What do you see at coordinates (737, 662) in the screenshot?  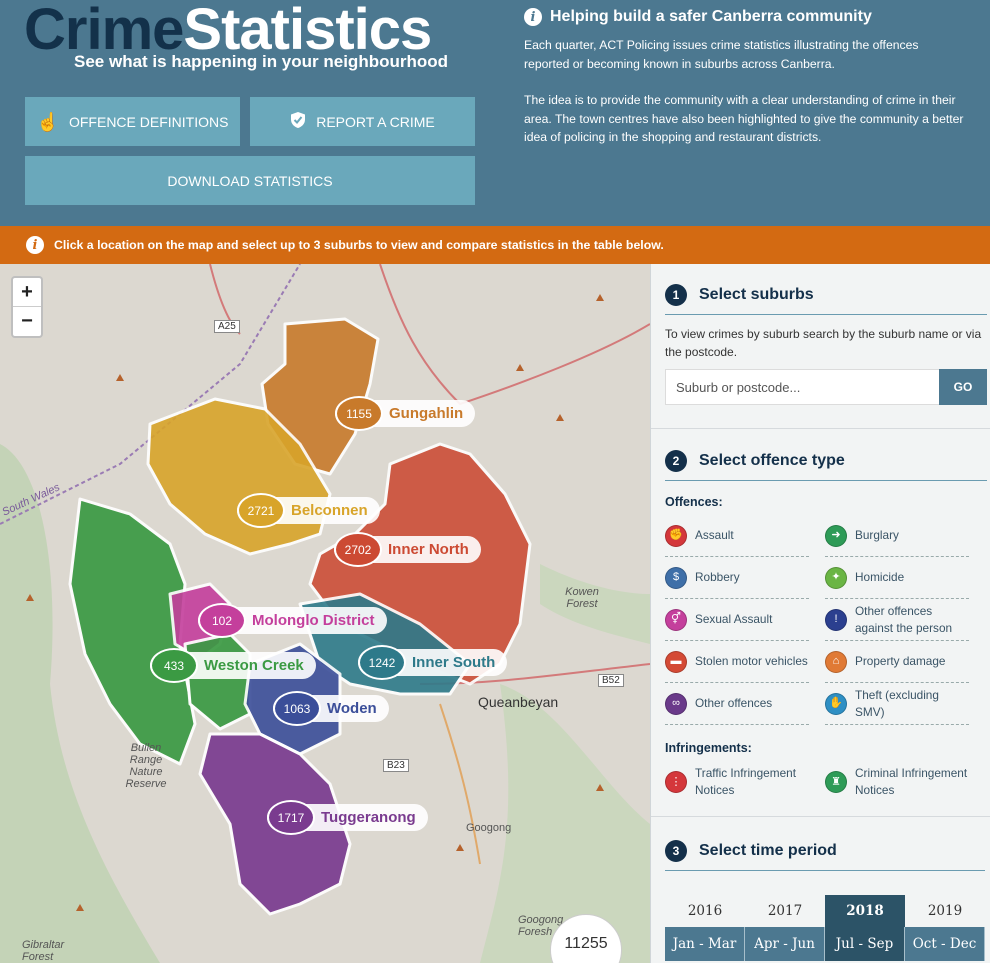 I see `offence-stolen-motor-vehicles: ▬ Stolen motor vehicles` at bounding box center [737, 662].